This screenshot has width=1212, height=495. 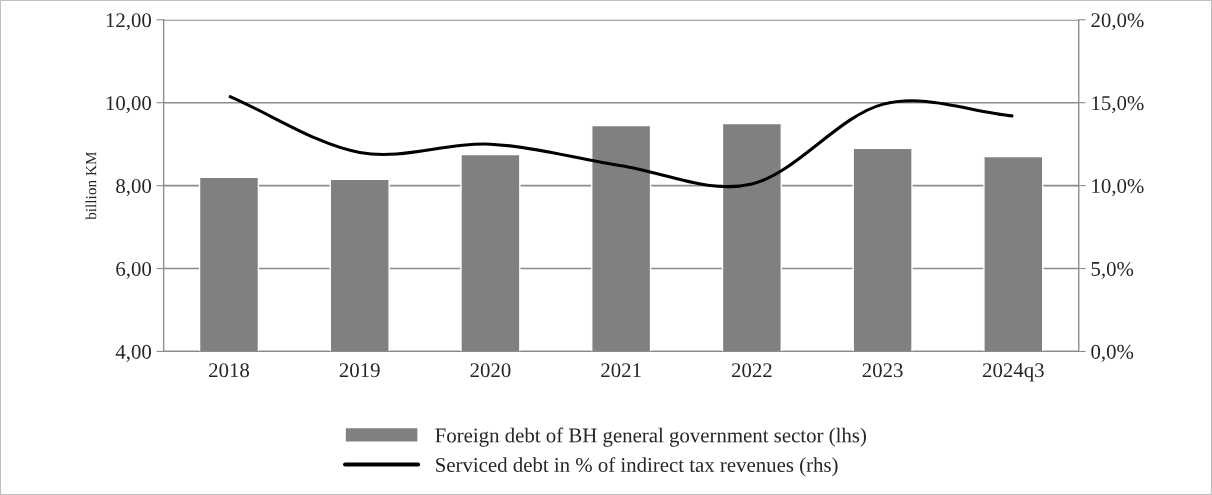 I want to click on legend-label: Foreign debt of BH general government sector (lhs), so click(x=650, y=437).